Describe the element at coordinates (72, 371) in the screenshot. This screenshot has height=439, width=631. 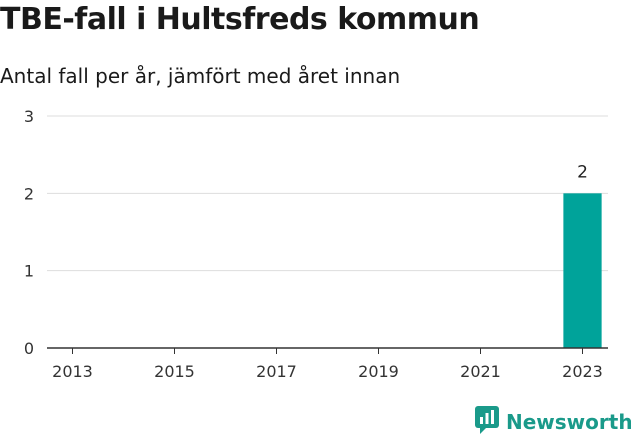
I see `x-tick-label: 2013` at that location.